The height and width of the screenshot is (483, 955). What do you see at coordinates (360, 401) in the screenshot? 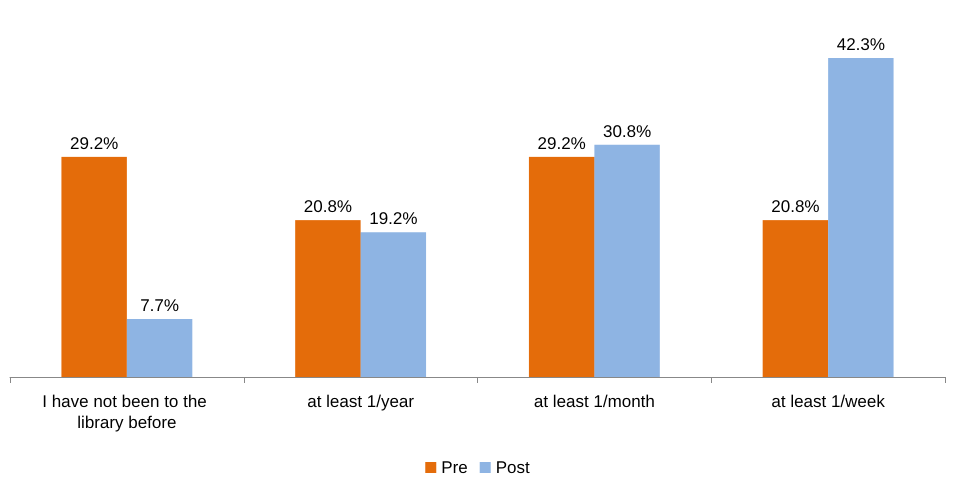
I see `x-tick-label: at least 1/year` at bounding box center [360, 401].